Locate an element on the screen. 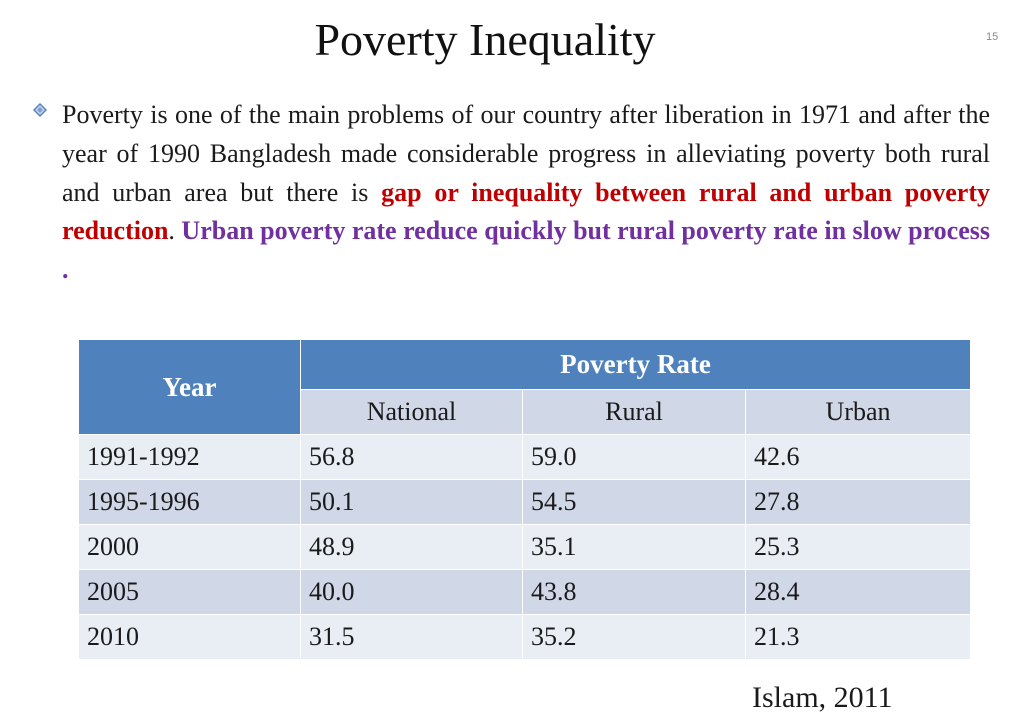 The image size is (1024, 718). table-row: 1991-1992 56.8 59.0 42.6 is located at coordinates (525, 457).